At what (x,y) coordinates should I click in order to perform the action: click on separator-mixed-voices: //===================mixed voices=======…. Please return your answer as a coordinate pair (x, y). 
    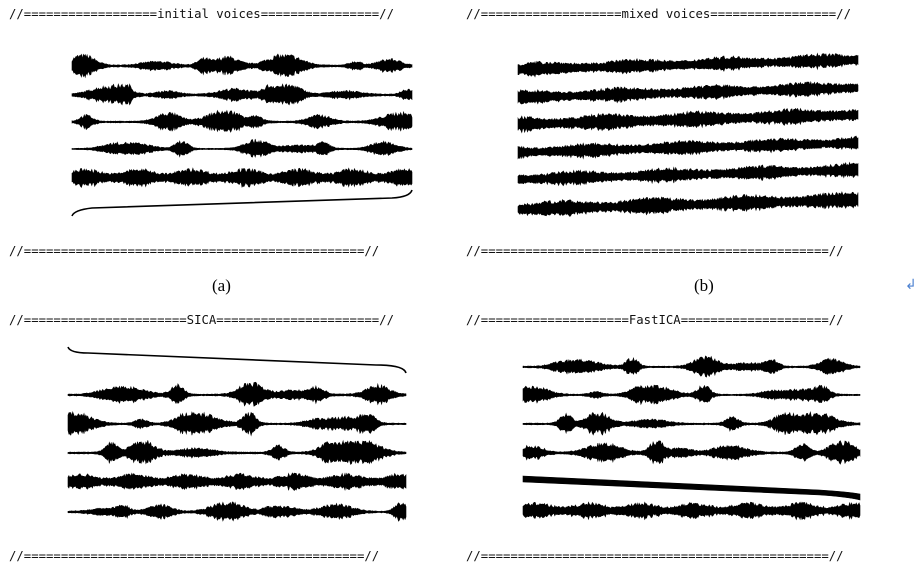
    Looking at the image, I should click on (658, 14).